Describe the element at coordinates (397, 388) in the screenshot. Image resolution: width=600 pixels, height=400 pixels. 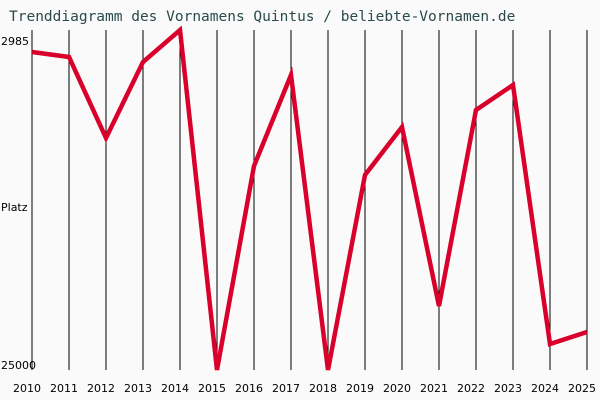
I see `x-axis-label: 2020` at that location.